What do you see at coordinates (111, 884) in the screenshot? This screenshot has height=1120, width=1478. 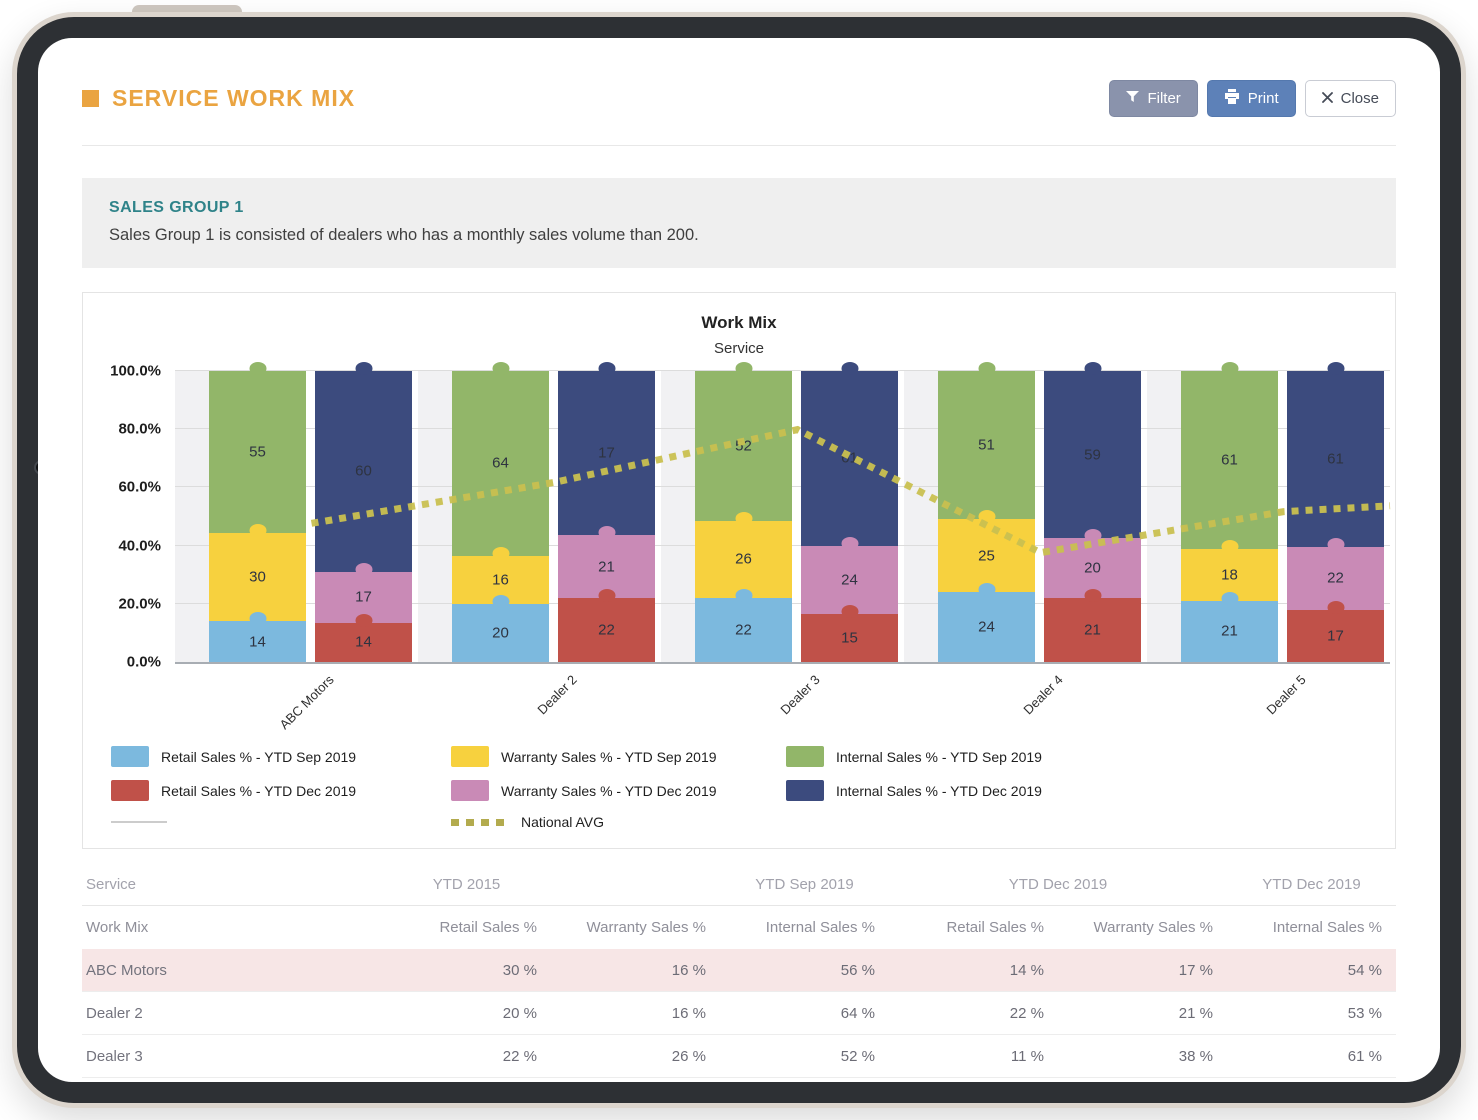 I see `table-group-header: Service` at bounding box center [111, 884].